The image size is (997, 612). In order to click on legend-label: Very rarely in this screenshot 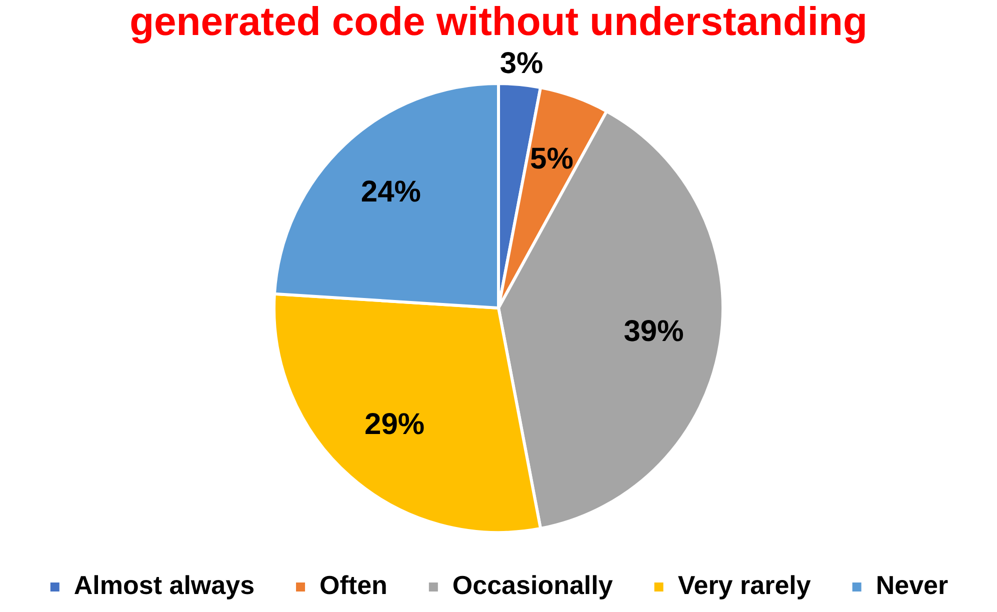, I will do `click(745, 585)`.